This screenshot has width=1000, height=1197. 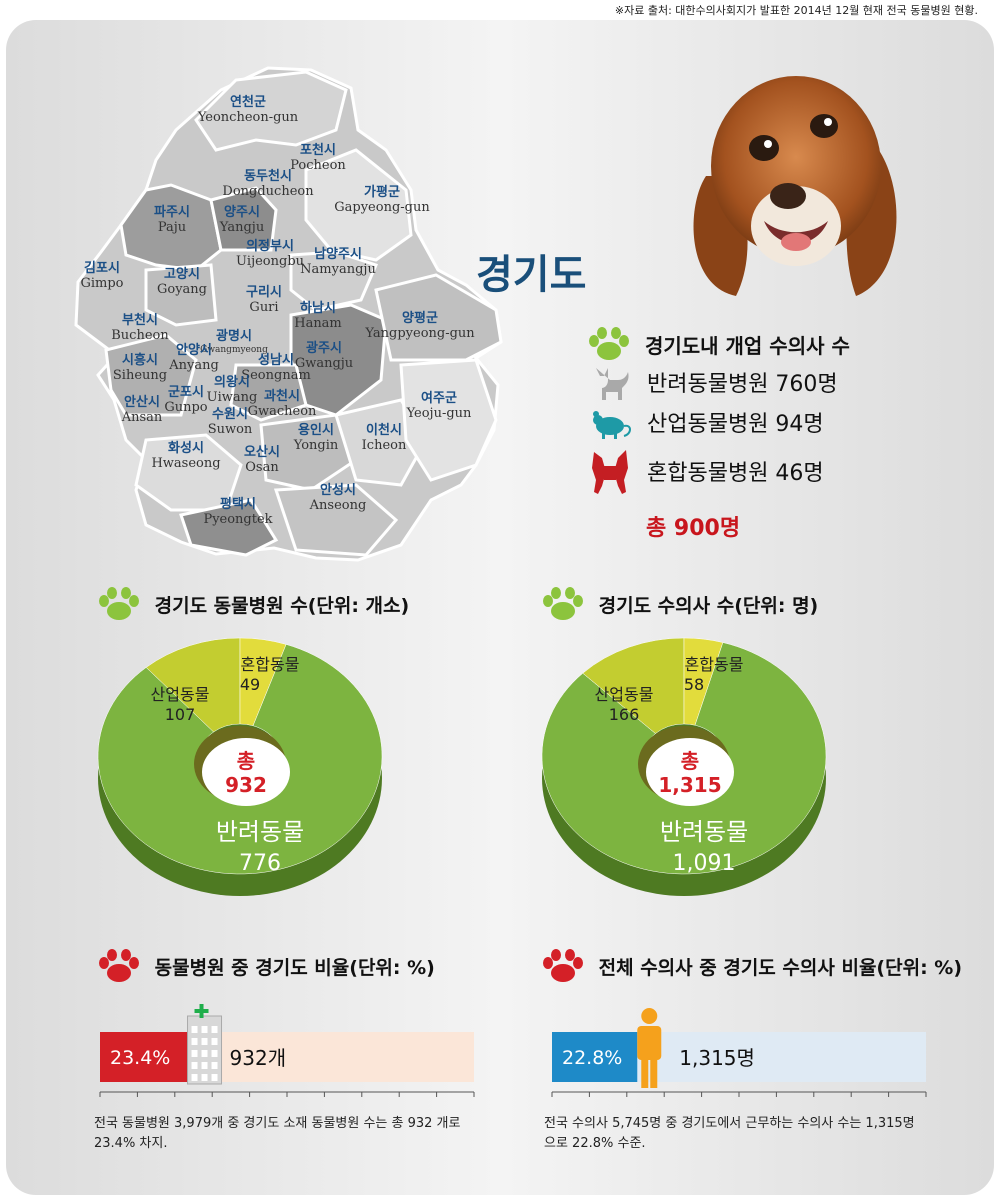 I want to click on city-name-ko: 동두천시, so click(x=268, y=176).